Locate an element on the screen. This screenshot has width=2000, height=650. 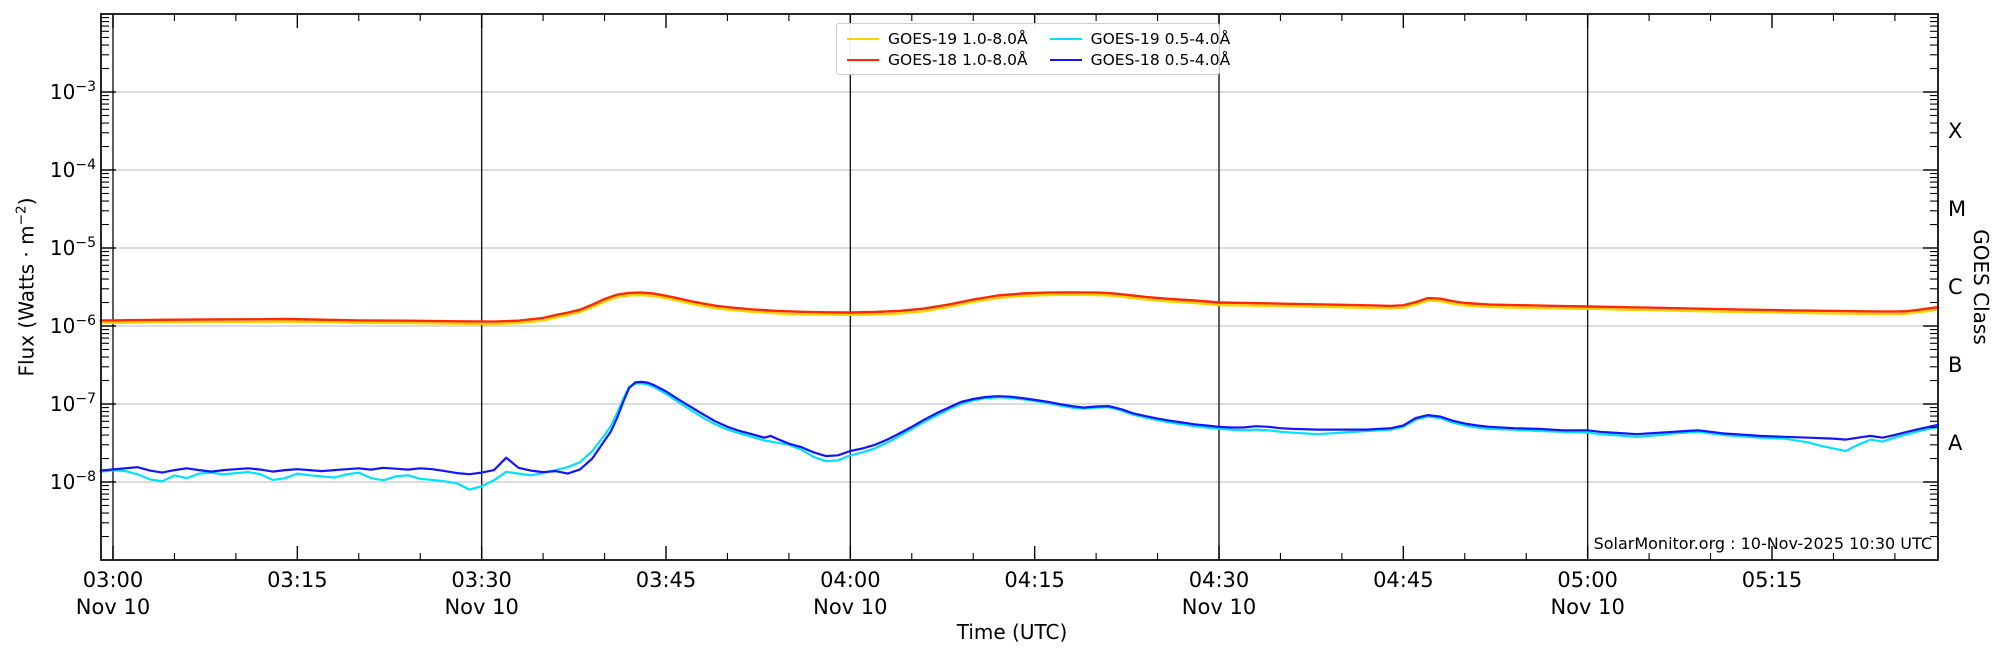
x-tick-label: 03:15 is located at coordinates (297, 580).